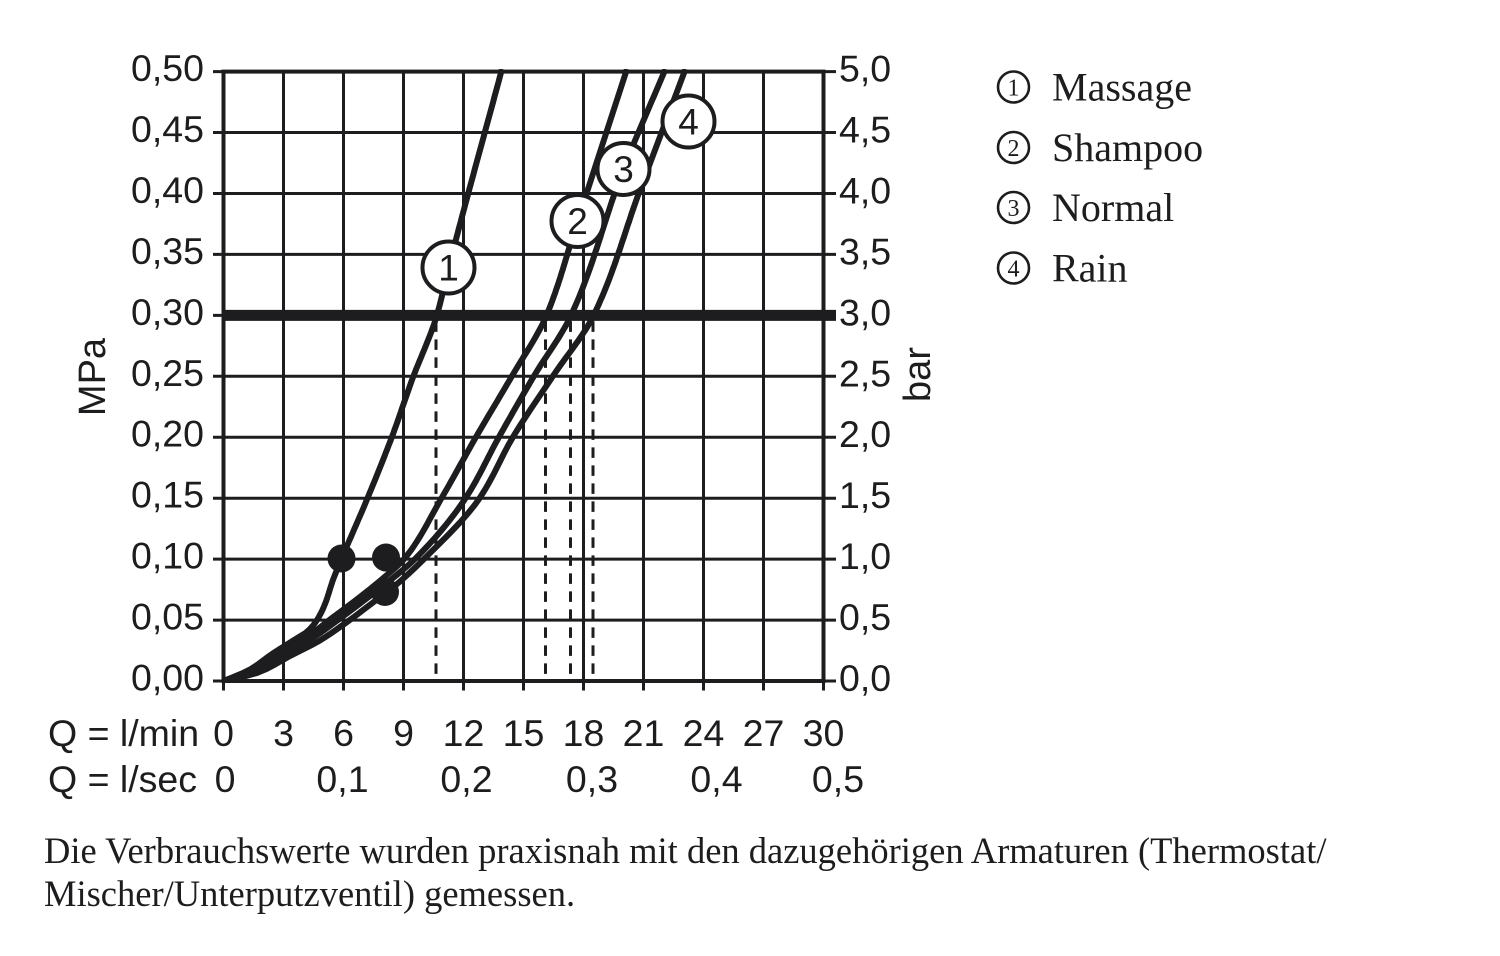 The width and height of the screenshot is (1500, 956). Describe the element at coordinates (865, 251) in the screenshot. I see `svg-text: 3,5` at that location.